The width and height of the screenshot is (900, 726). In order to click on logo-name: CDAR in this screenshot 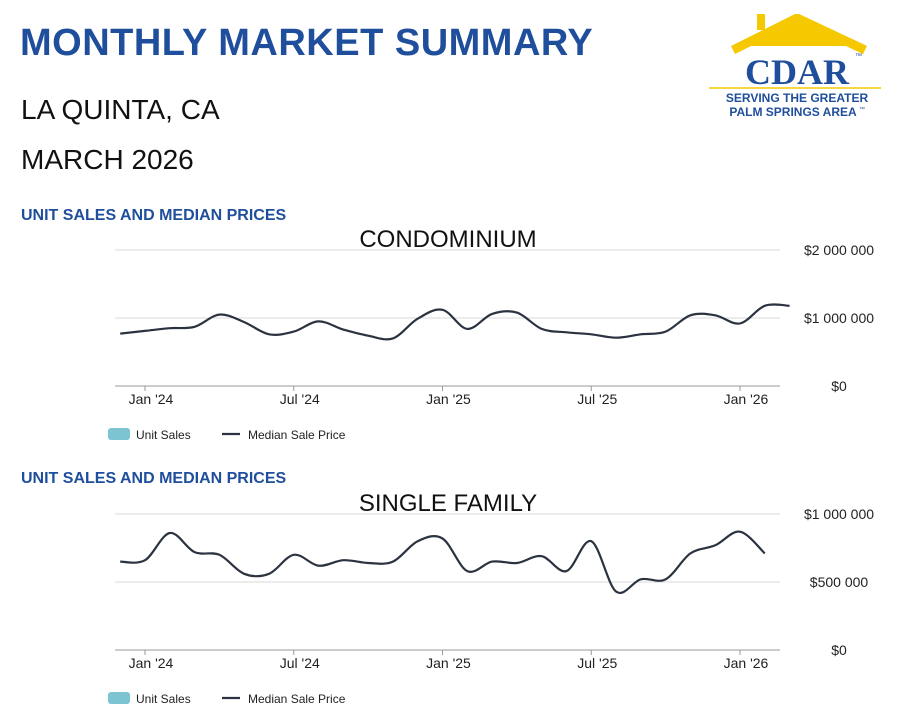, I will do `click(797, 72)`.